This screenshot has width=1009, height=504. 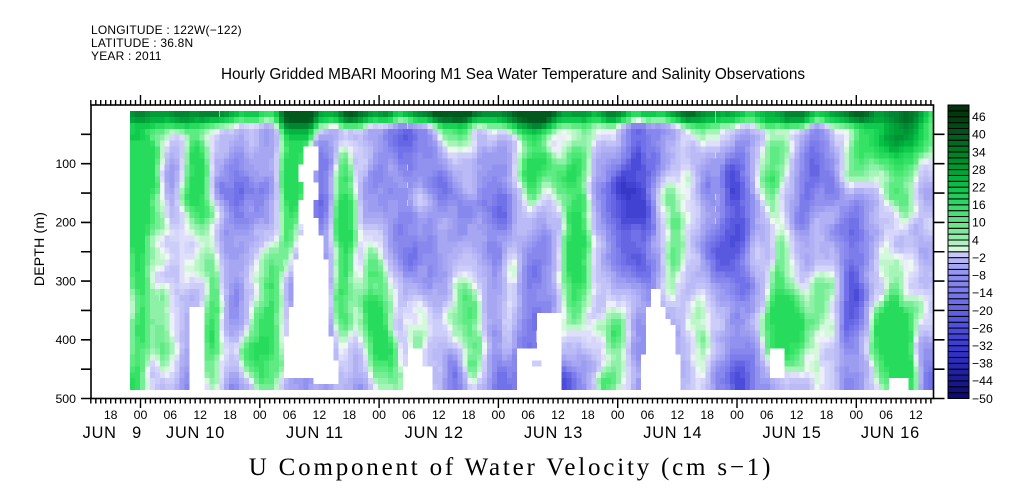 I want to click on svg-text: 16, so click(x=979, y=205).